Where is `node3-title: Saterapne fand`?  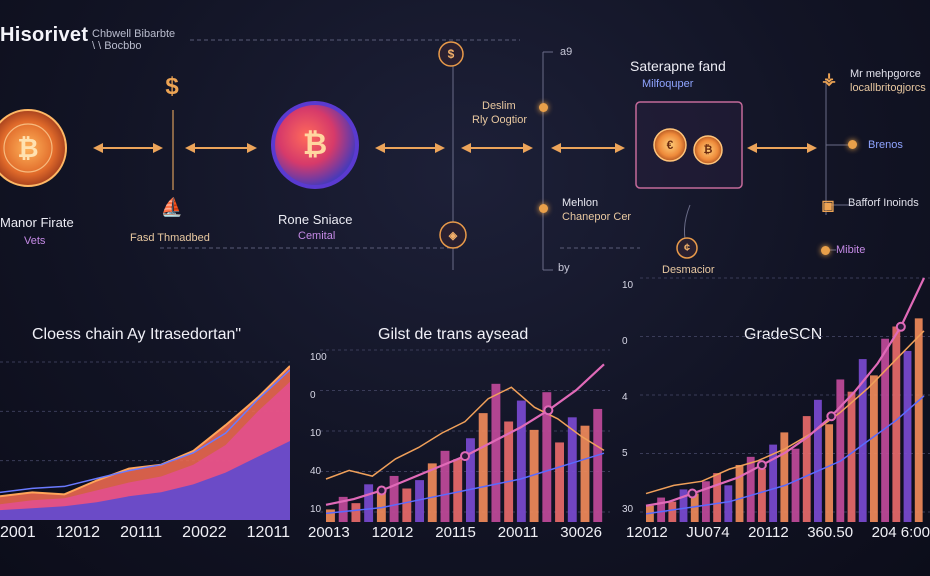 node3-title: Saterapne fand is located at coordinates (678, 66).